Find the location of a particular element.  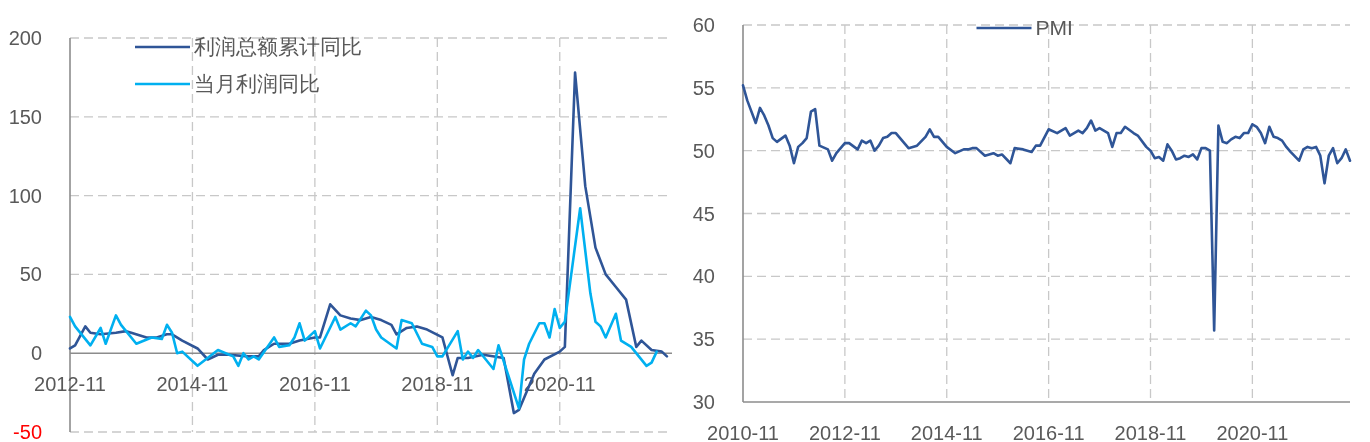

y-tick-label: 60 is located at coordinates (703, 25).